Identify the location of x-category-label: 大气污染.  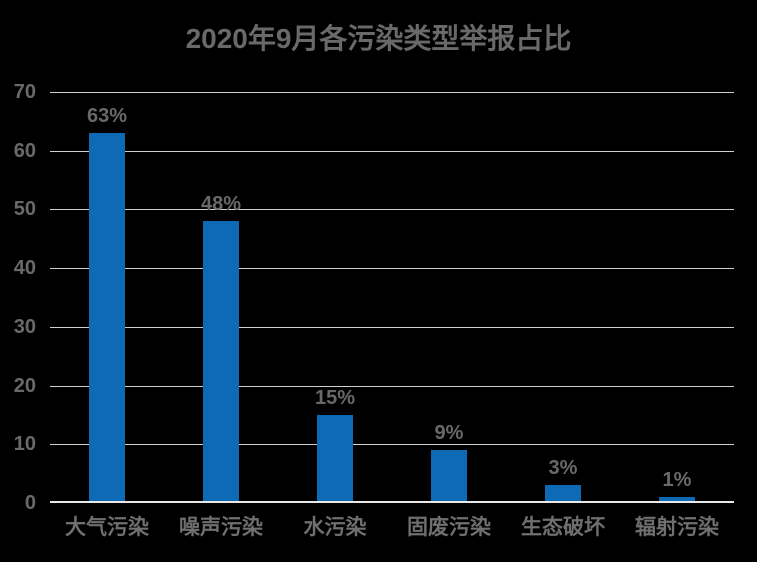
(107, 527).